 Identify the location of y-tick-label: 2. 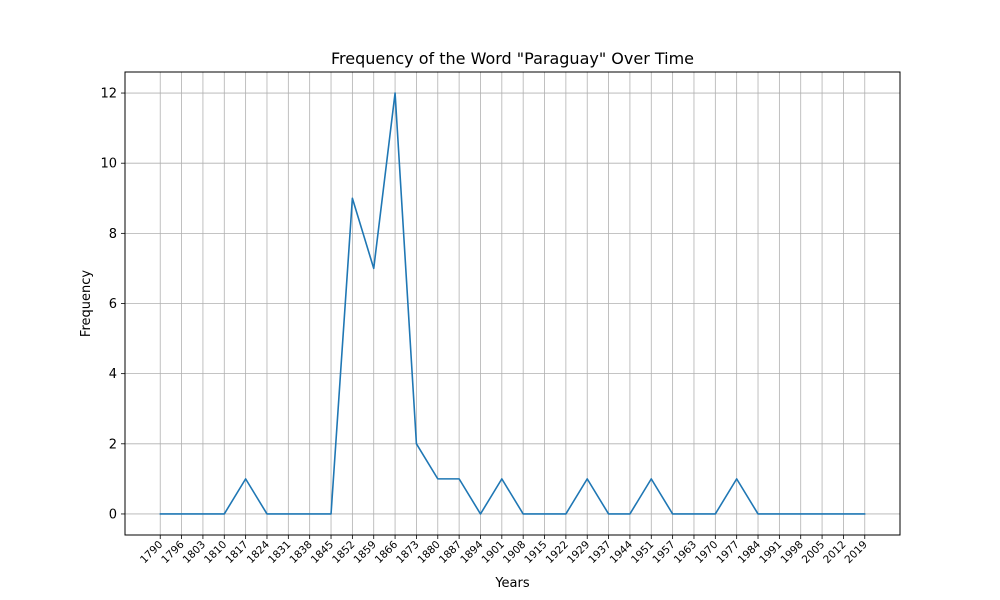
(113, 444).